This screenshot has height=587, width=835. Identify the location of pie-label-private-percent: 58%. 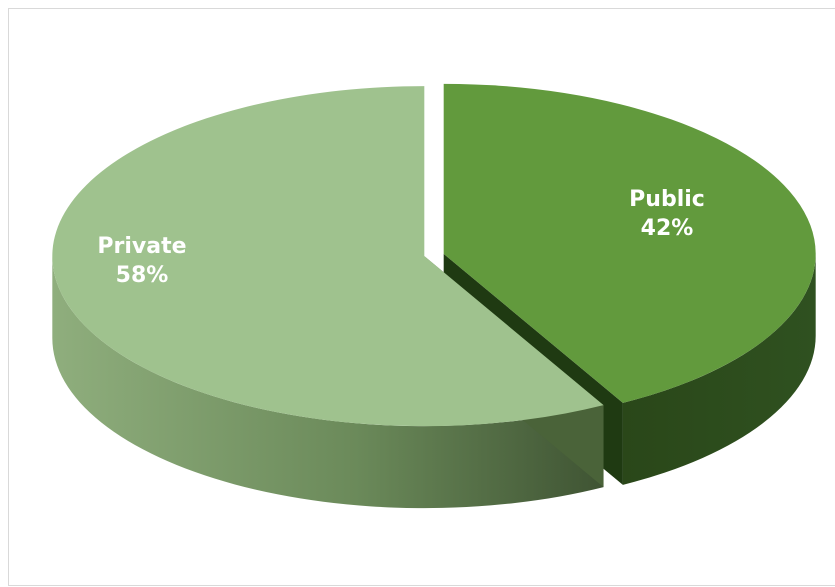
(142, 275).